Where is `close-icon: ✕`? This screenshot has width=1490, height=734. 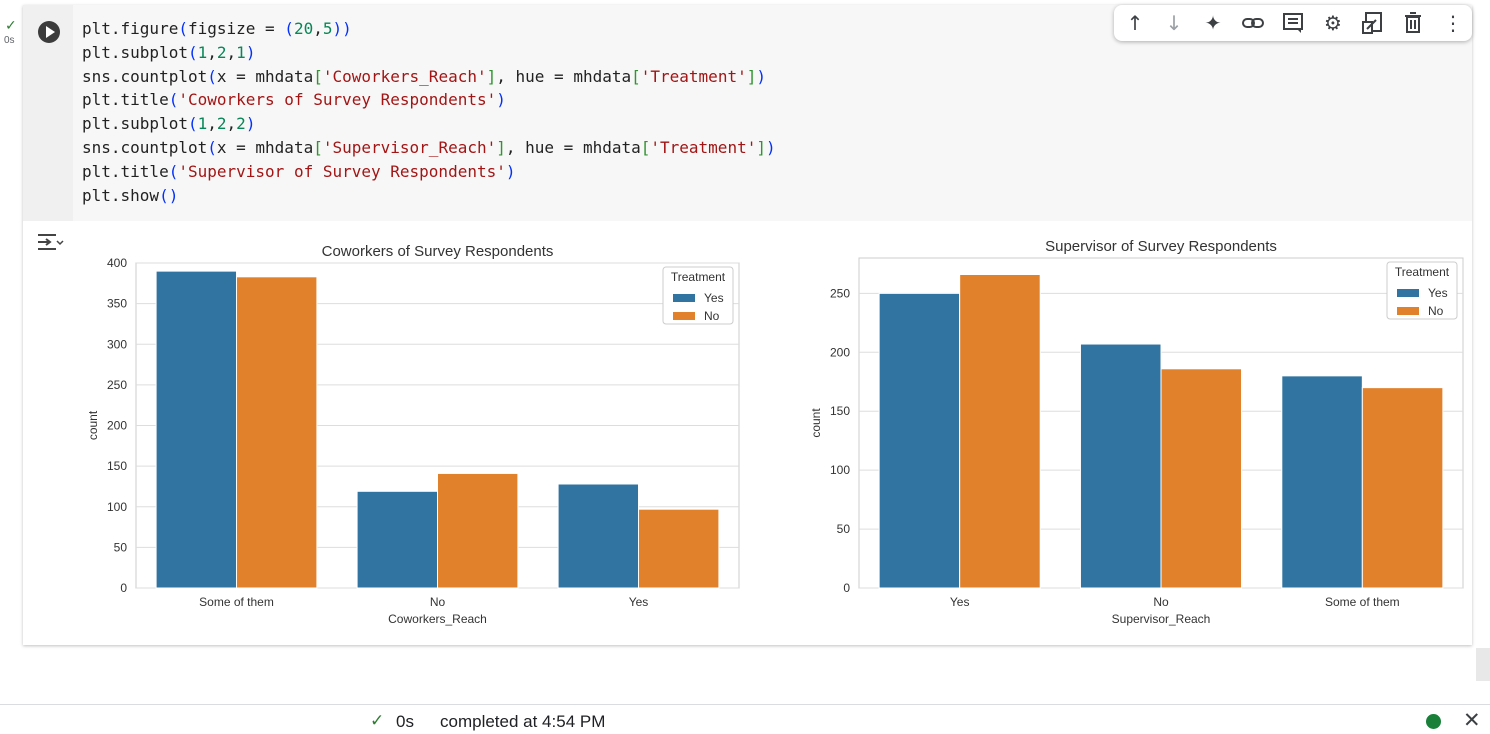
close-icon: ✕ is located at coordinates (1472, 720).